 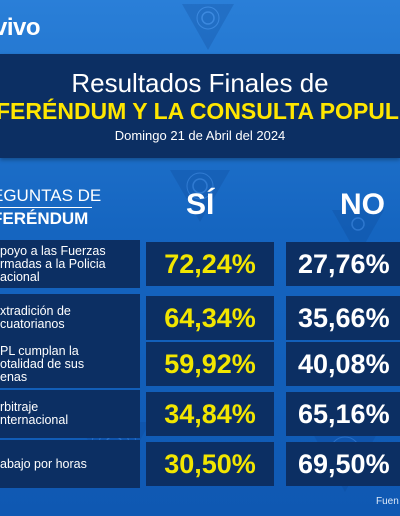 What do you see at coordinates (210, 414) in the screenshot?
I see `yes-percentage: 34,84%` at bounding box center [210, 414].